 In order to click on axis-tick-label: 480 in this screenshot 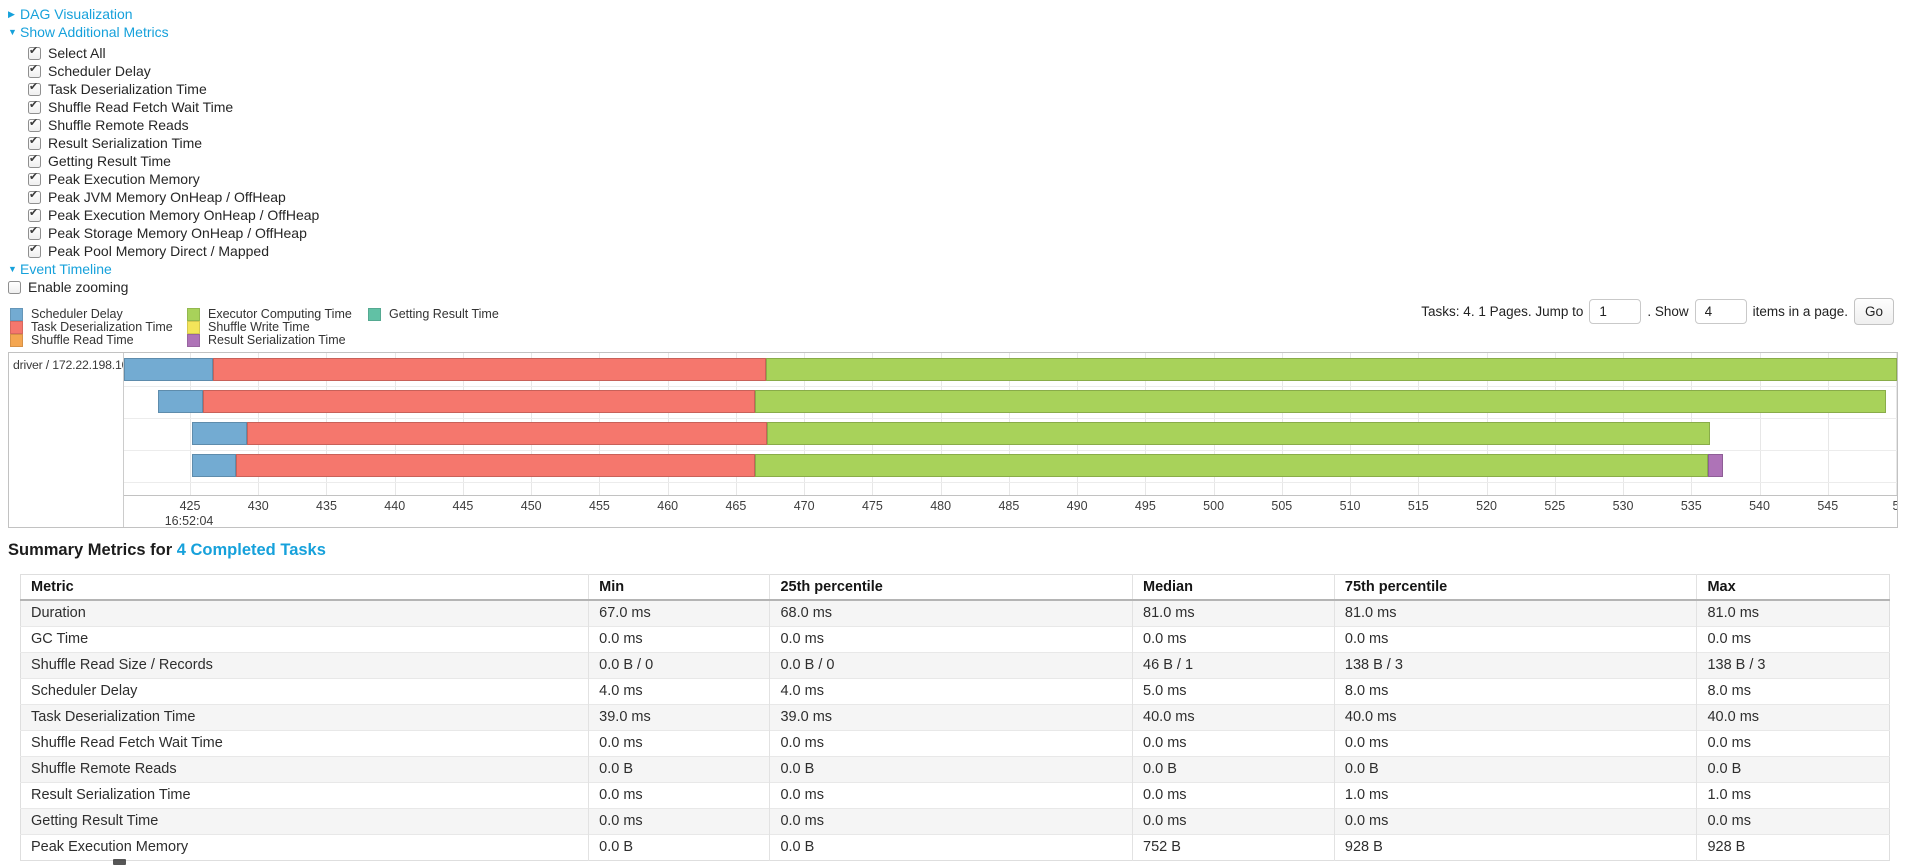, I will do `click(941, 506)`.